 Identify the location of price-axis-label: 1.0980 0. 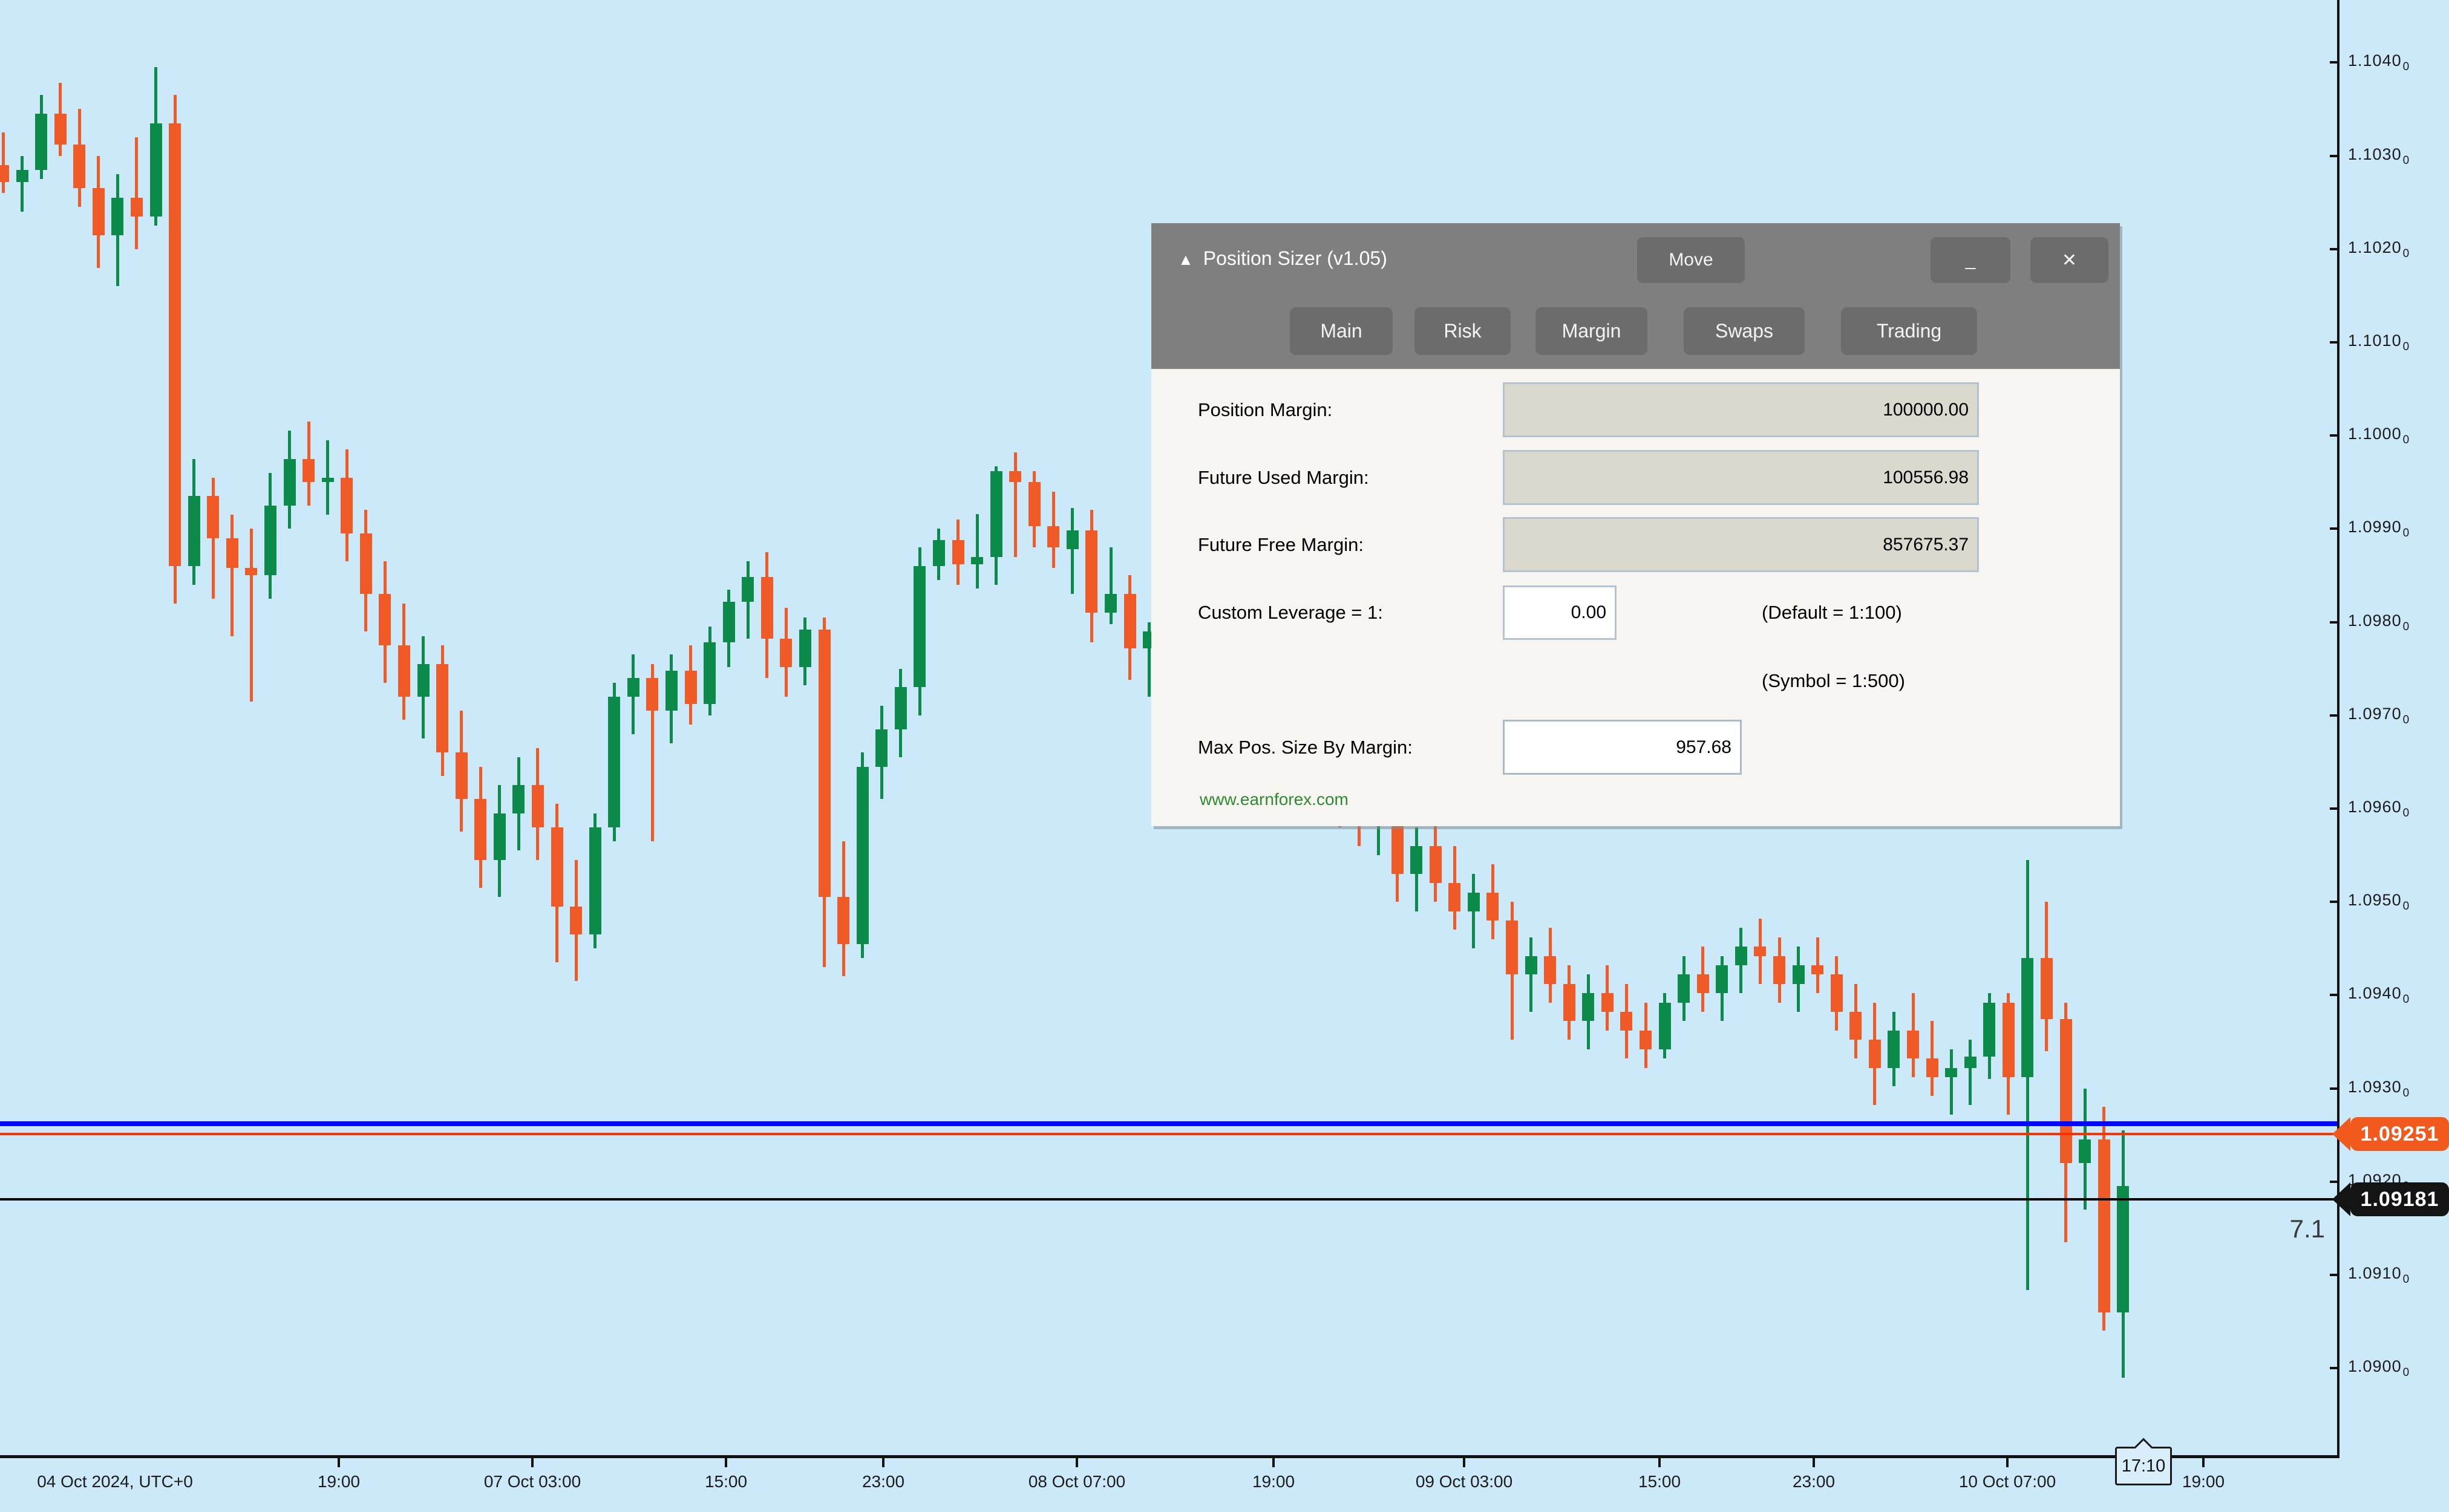
(2379, 622).